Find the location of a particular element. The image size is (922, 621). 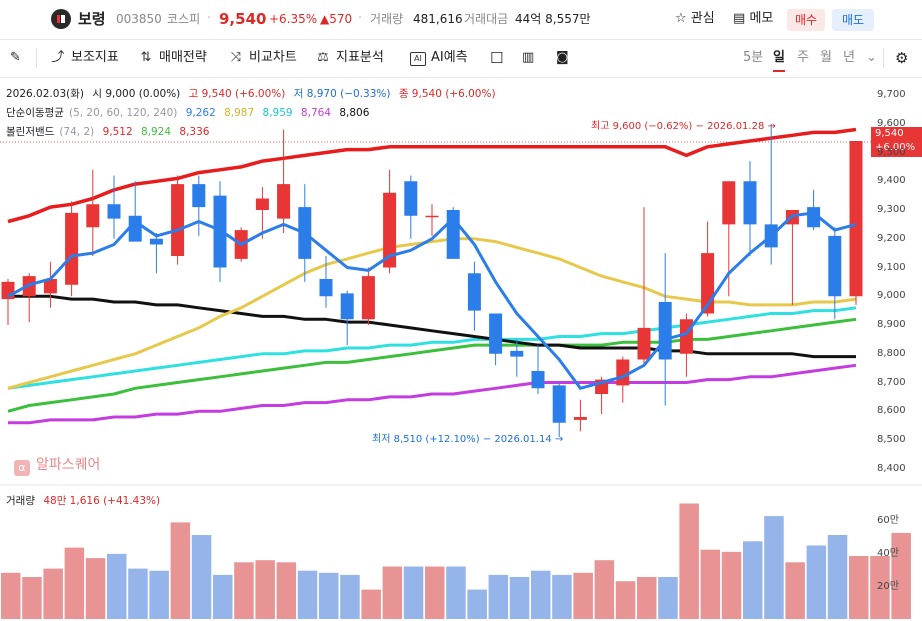

period-year: 년 is located at coordinates (849, 57).